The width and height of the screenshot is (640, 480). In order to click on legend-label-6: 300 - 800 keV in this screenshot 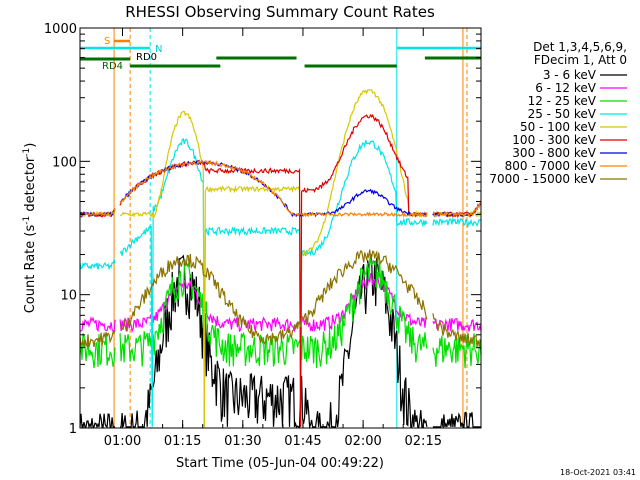, I will do `click(554, 153)`.